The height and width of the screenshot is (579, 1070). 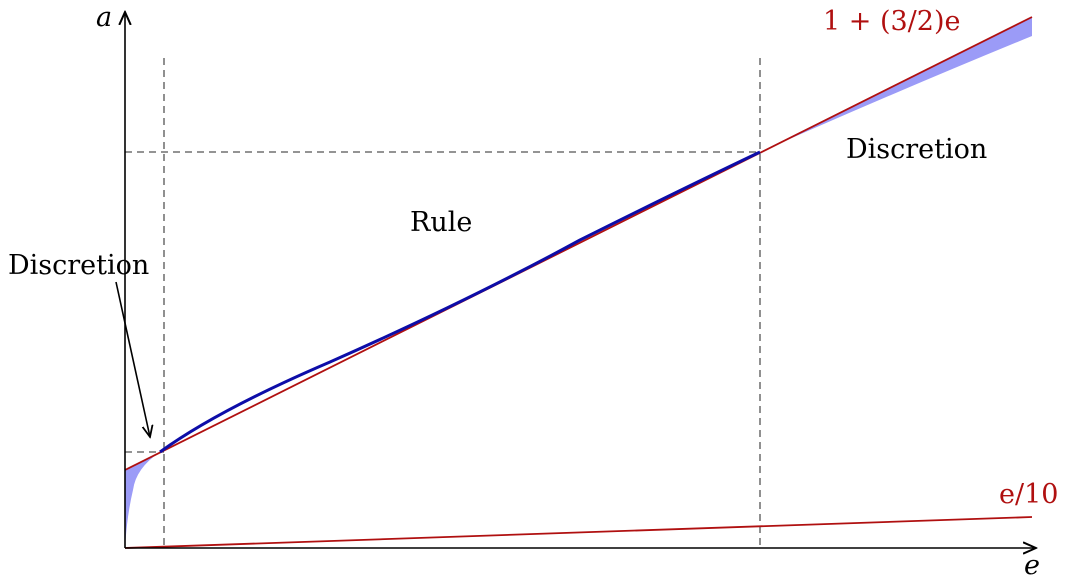 What do you see at coordinates (916, 149) in the screenshot?
I see `region-label-discretion-right: Discretion` at bounding box center [916, 149].